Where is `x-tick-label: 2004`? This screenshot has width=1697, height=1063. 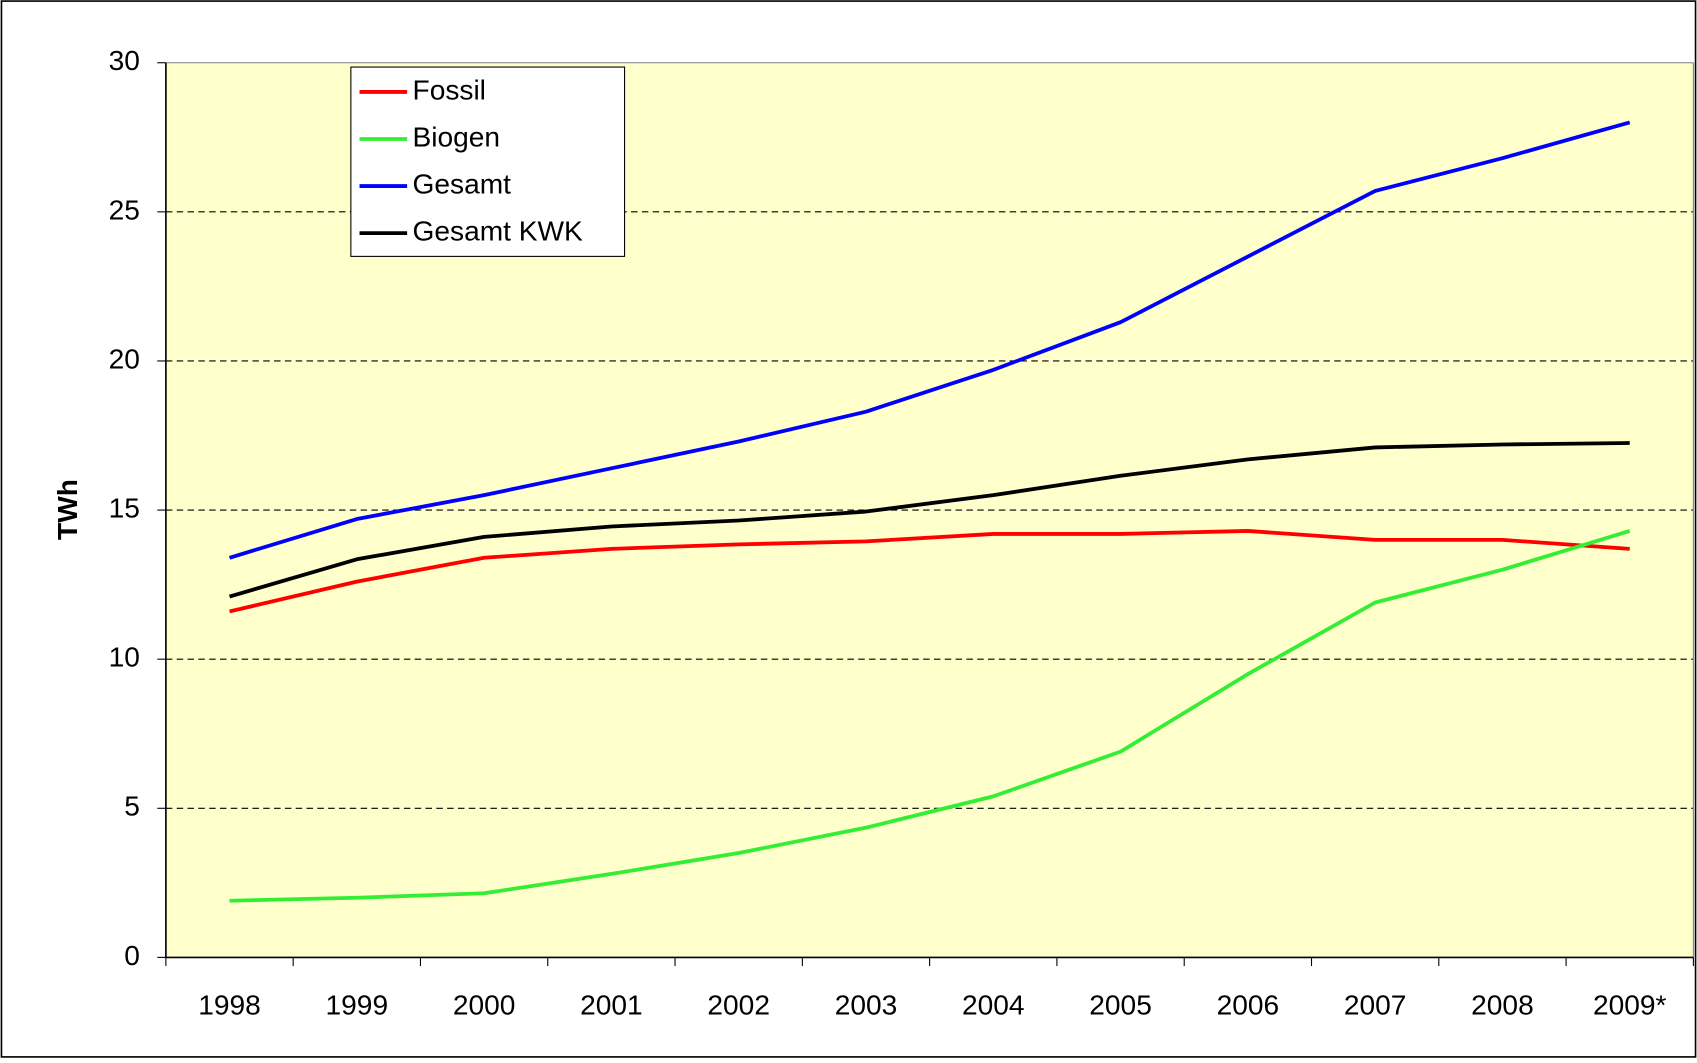
x-tick-label: 2004 is located at coordinates (993, 1005).